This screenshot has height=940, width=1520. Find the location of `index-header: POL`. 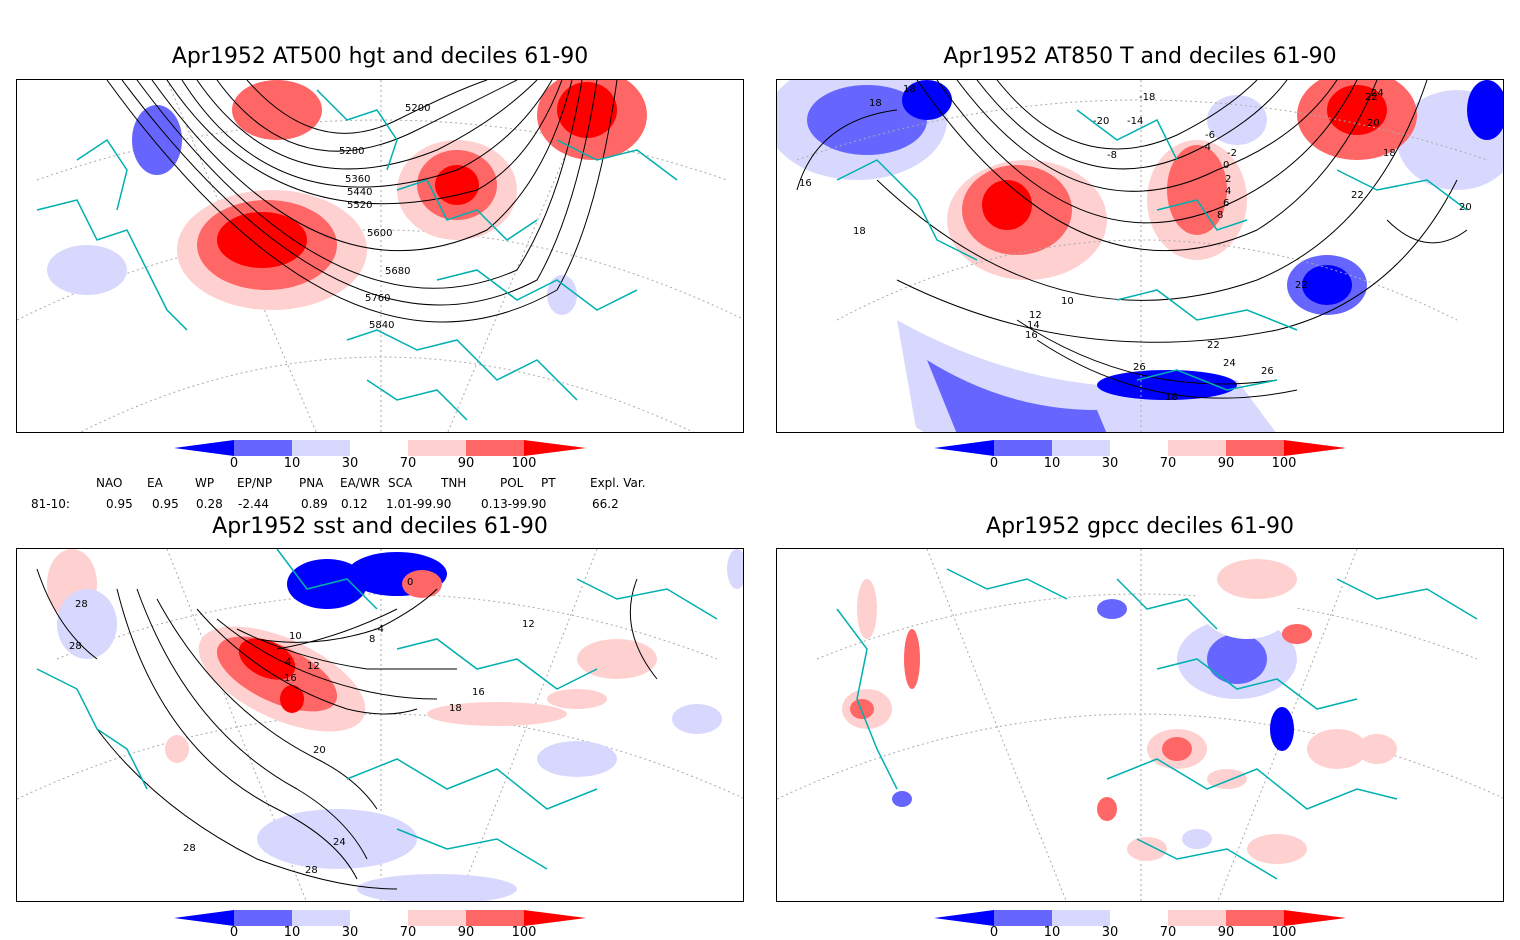

index-header: POL is located at coordinates (512, 483).